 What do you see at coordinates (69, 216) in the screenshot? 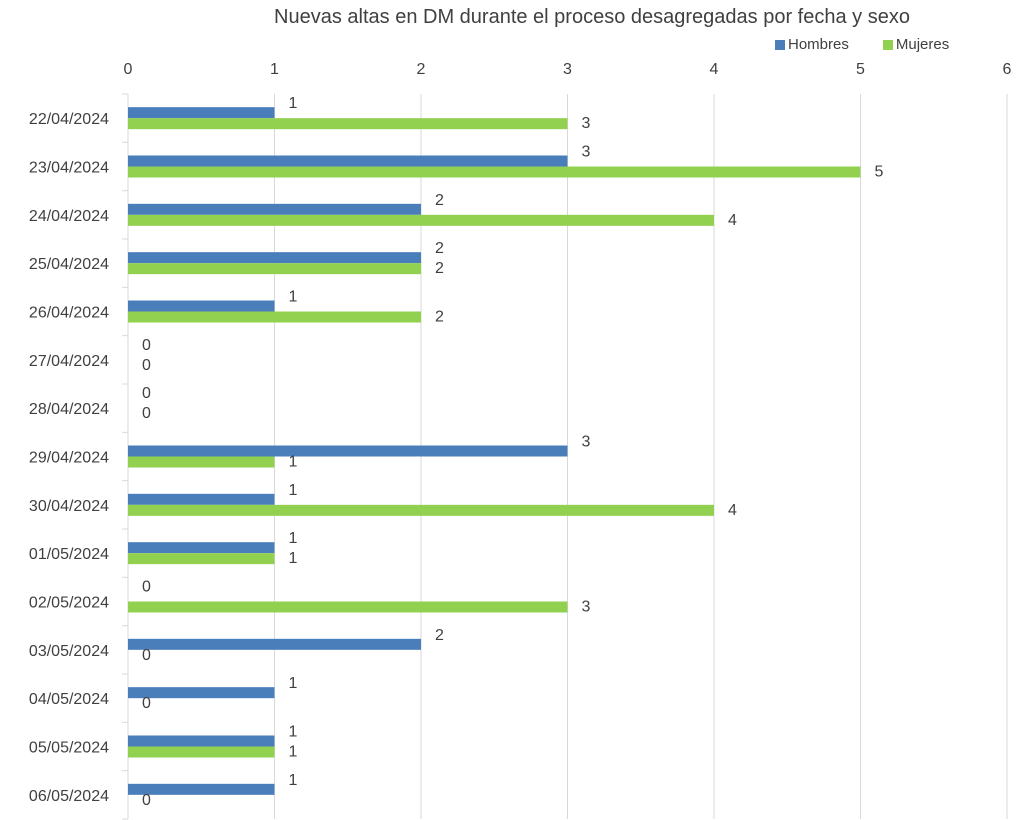
I see `category-label: 24/04/2024` at bounding box center [69, 216].